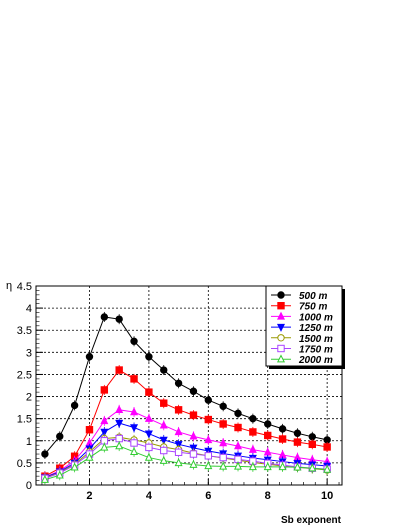 Image resolution: width=409 pixels, height=529 pixels. Describe the element at coordinates (313, 296) in the screenshot. I see `legend-label: 500 m` at that location.